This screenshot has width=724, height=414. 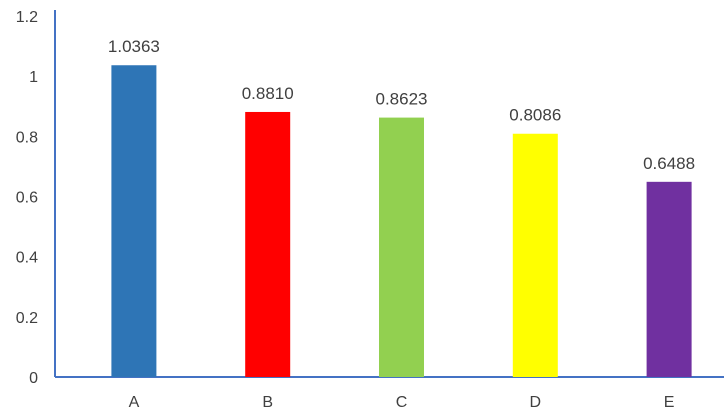 What do you see at coordinates (134, 221) in the screenshot?
I see `bar-a` at bounding box center [134, 221].